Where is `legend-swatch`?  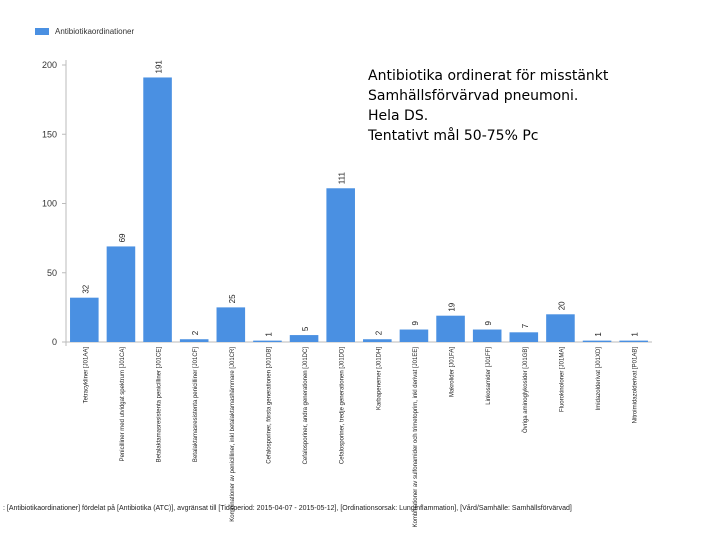
legend-swatch is located at coordinates (42, 31).